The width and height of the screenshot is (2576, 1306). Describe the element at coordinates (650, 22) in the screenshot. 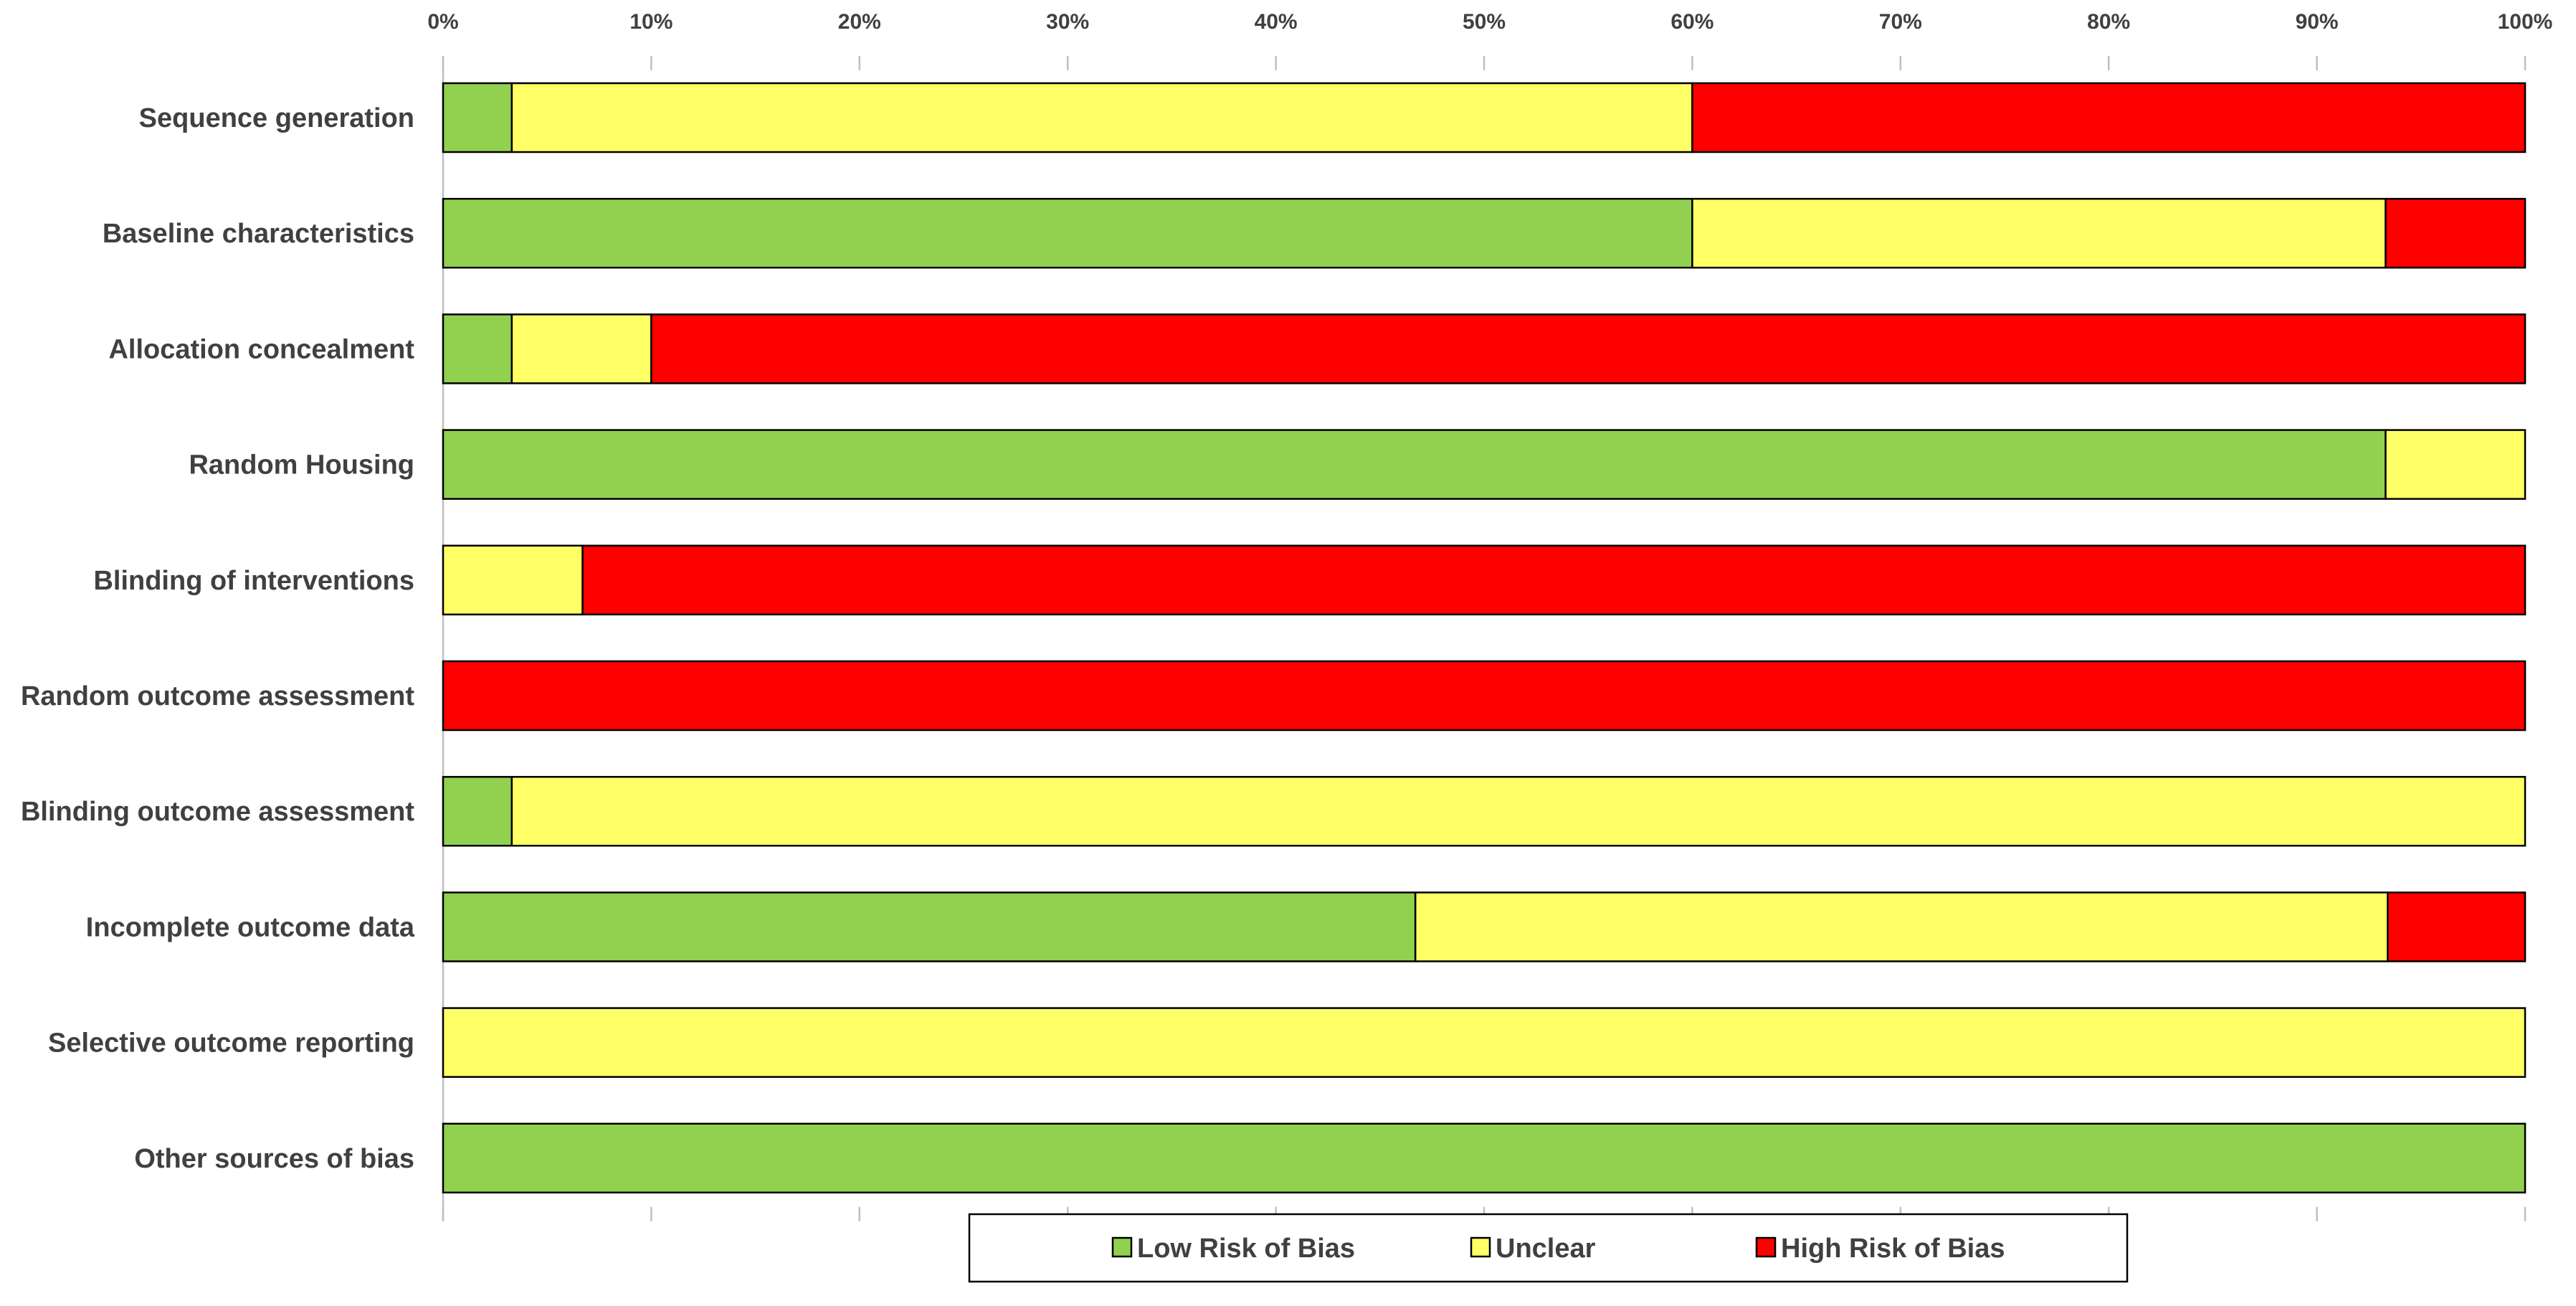

I see `x-tick-label: 10%` at that location.